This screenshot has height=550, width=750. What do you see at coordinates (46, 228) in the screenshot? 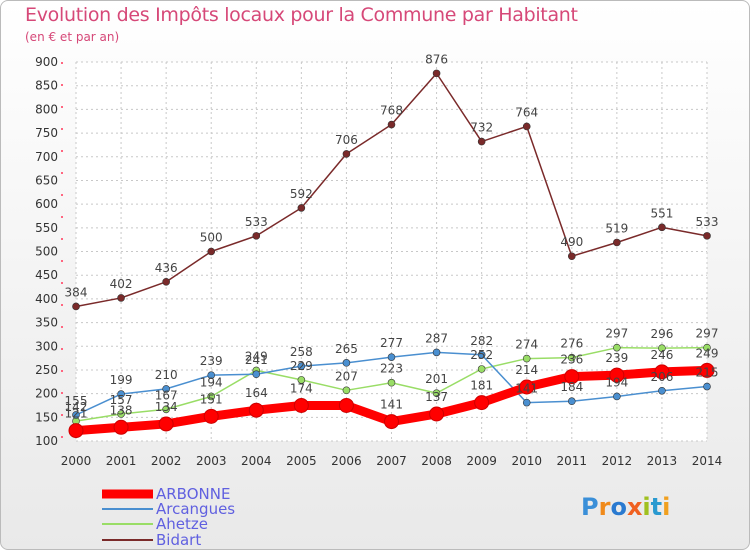
I see `y-tick-label: 550` at bounding box center [46, 228].